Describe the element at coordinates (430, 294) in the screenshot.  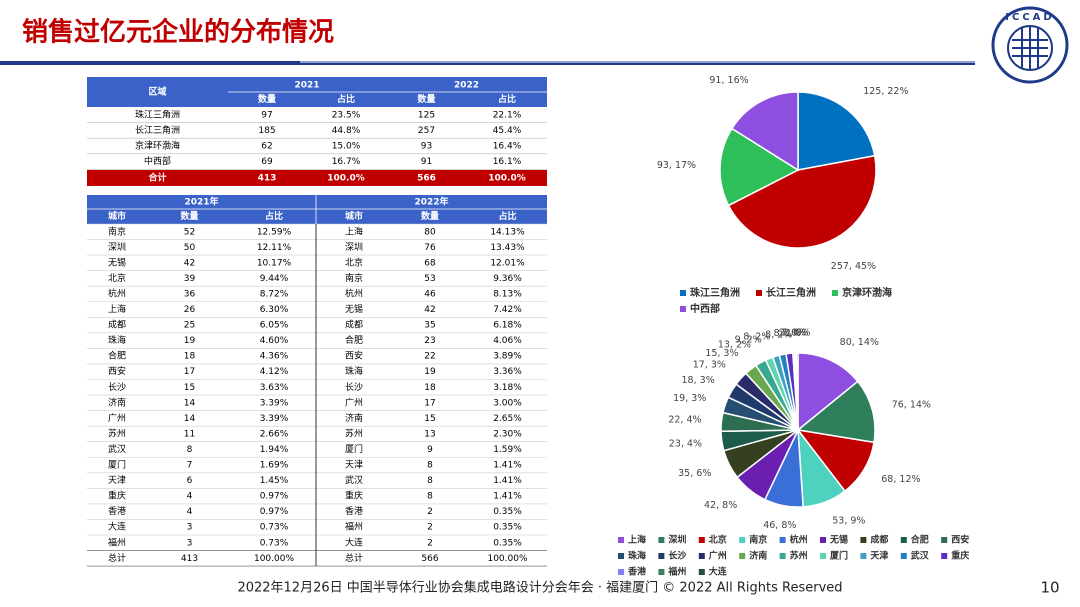
I see `cell: 46` at that location.